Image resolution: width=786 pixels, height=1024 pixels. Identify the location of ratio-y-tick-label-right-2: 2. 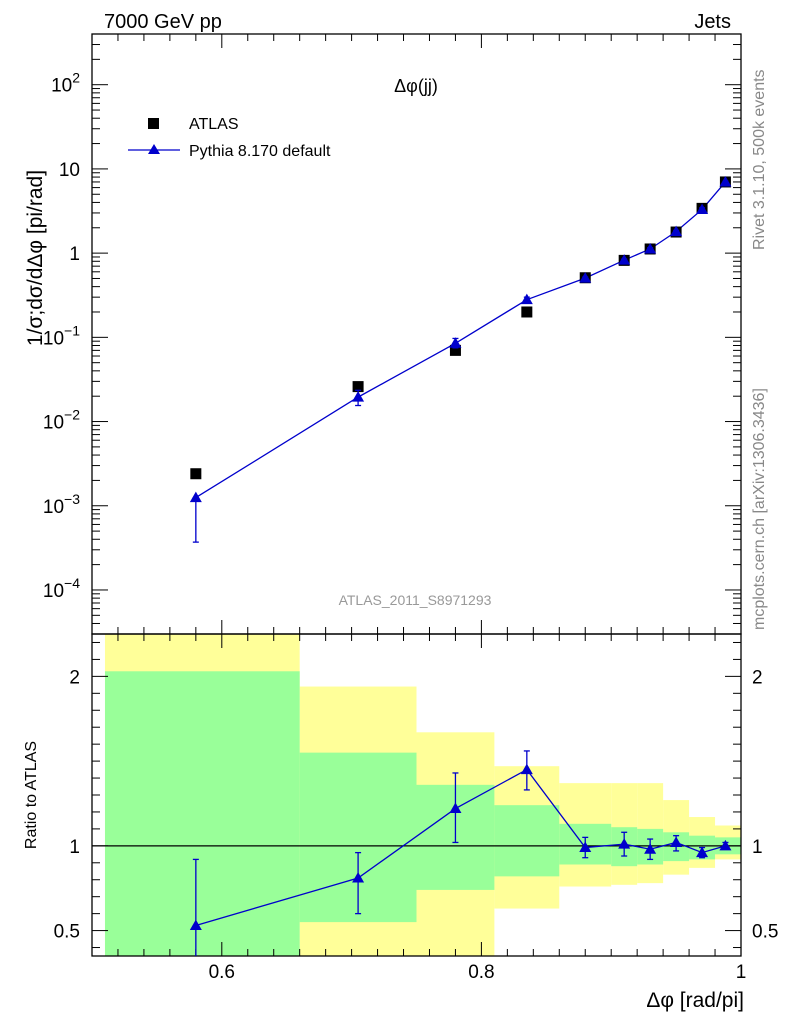
(757, 677).